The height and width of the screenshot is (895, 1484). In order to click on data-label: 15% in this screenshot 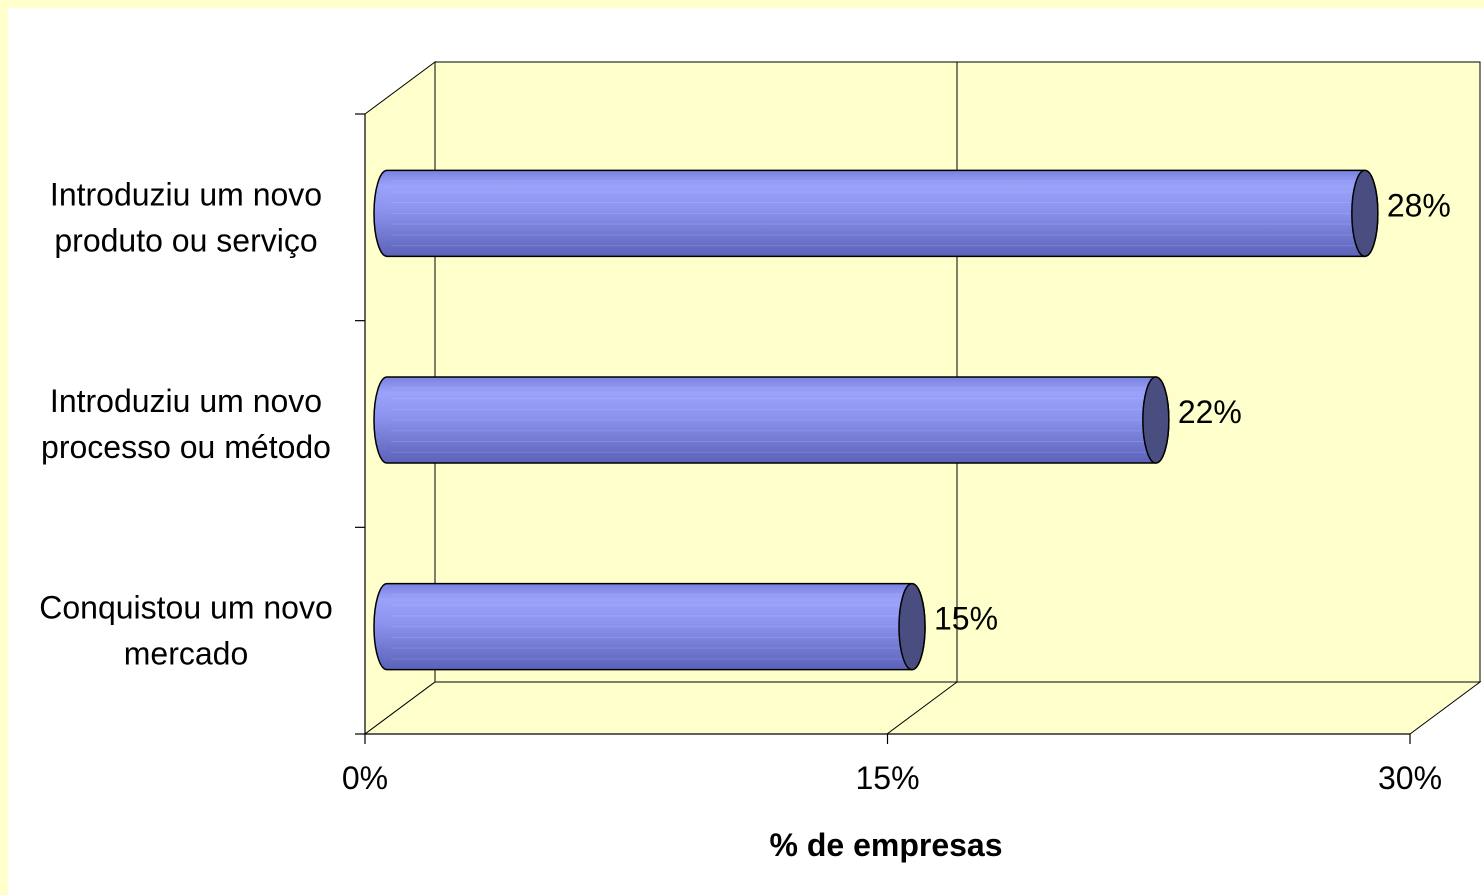, I will do `click(966, 619)`.